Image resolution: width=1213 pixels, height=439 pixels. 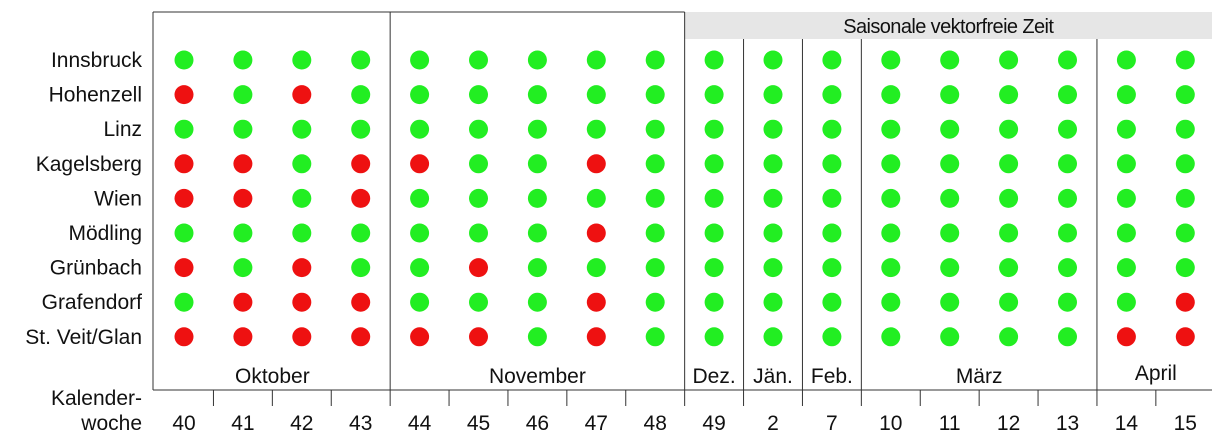 I want to click on week-tick-label: 40, so click(x=183, y=423).